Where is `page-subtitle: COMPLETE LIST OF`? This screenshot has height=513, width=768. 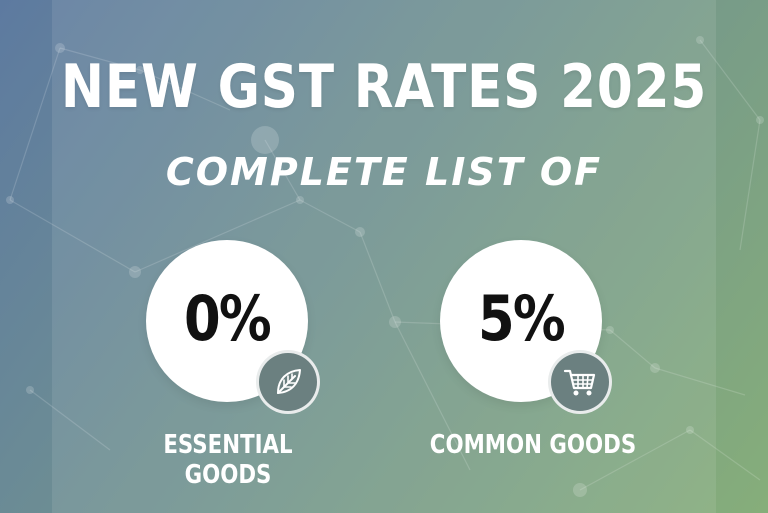 page-subtitle: COMPLETE LIST OF is located at coordinates (384, 172).